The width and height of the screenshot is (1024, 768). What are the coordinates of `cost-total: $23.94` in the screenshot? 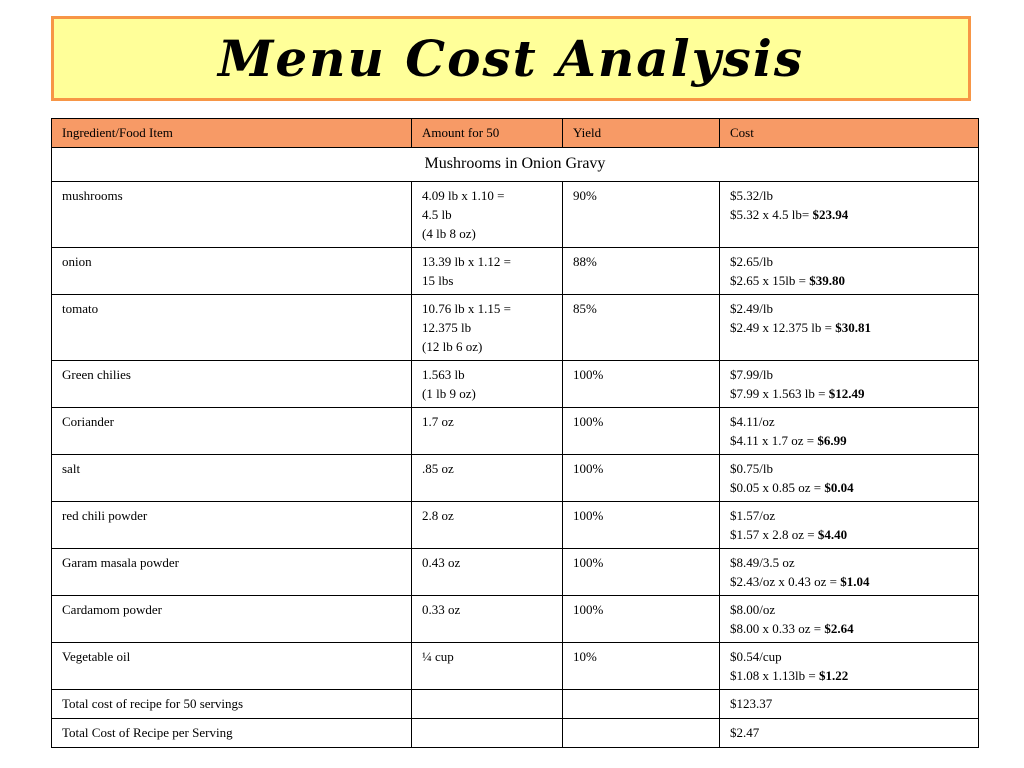 It's located at (830, 214).